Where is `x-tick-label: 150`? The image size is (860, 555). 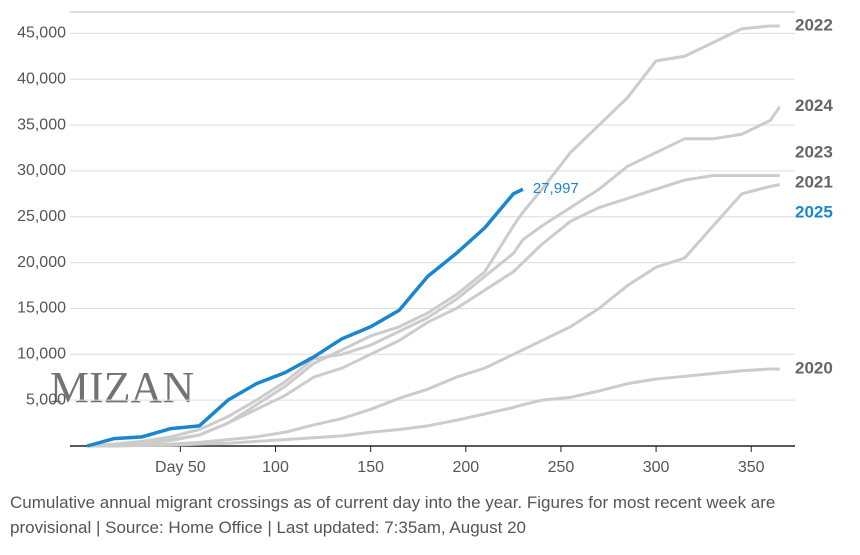
x-tick-label: 150 is located at coordinates (370, 467).